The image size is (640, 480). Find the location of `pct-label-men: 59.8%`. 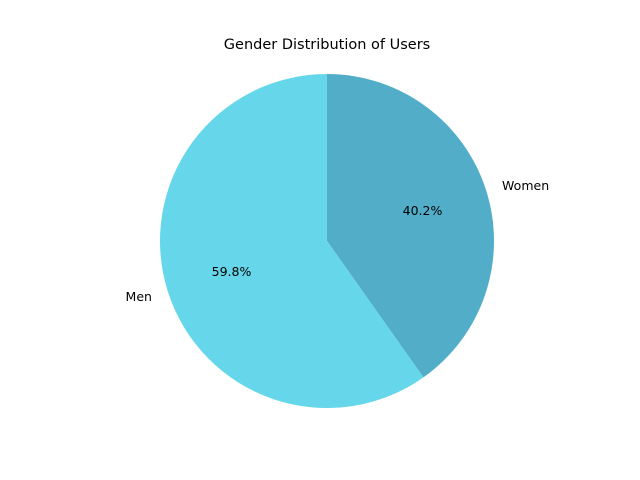

pct-label-men: 59.8% is located at coordinates (232, 271).